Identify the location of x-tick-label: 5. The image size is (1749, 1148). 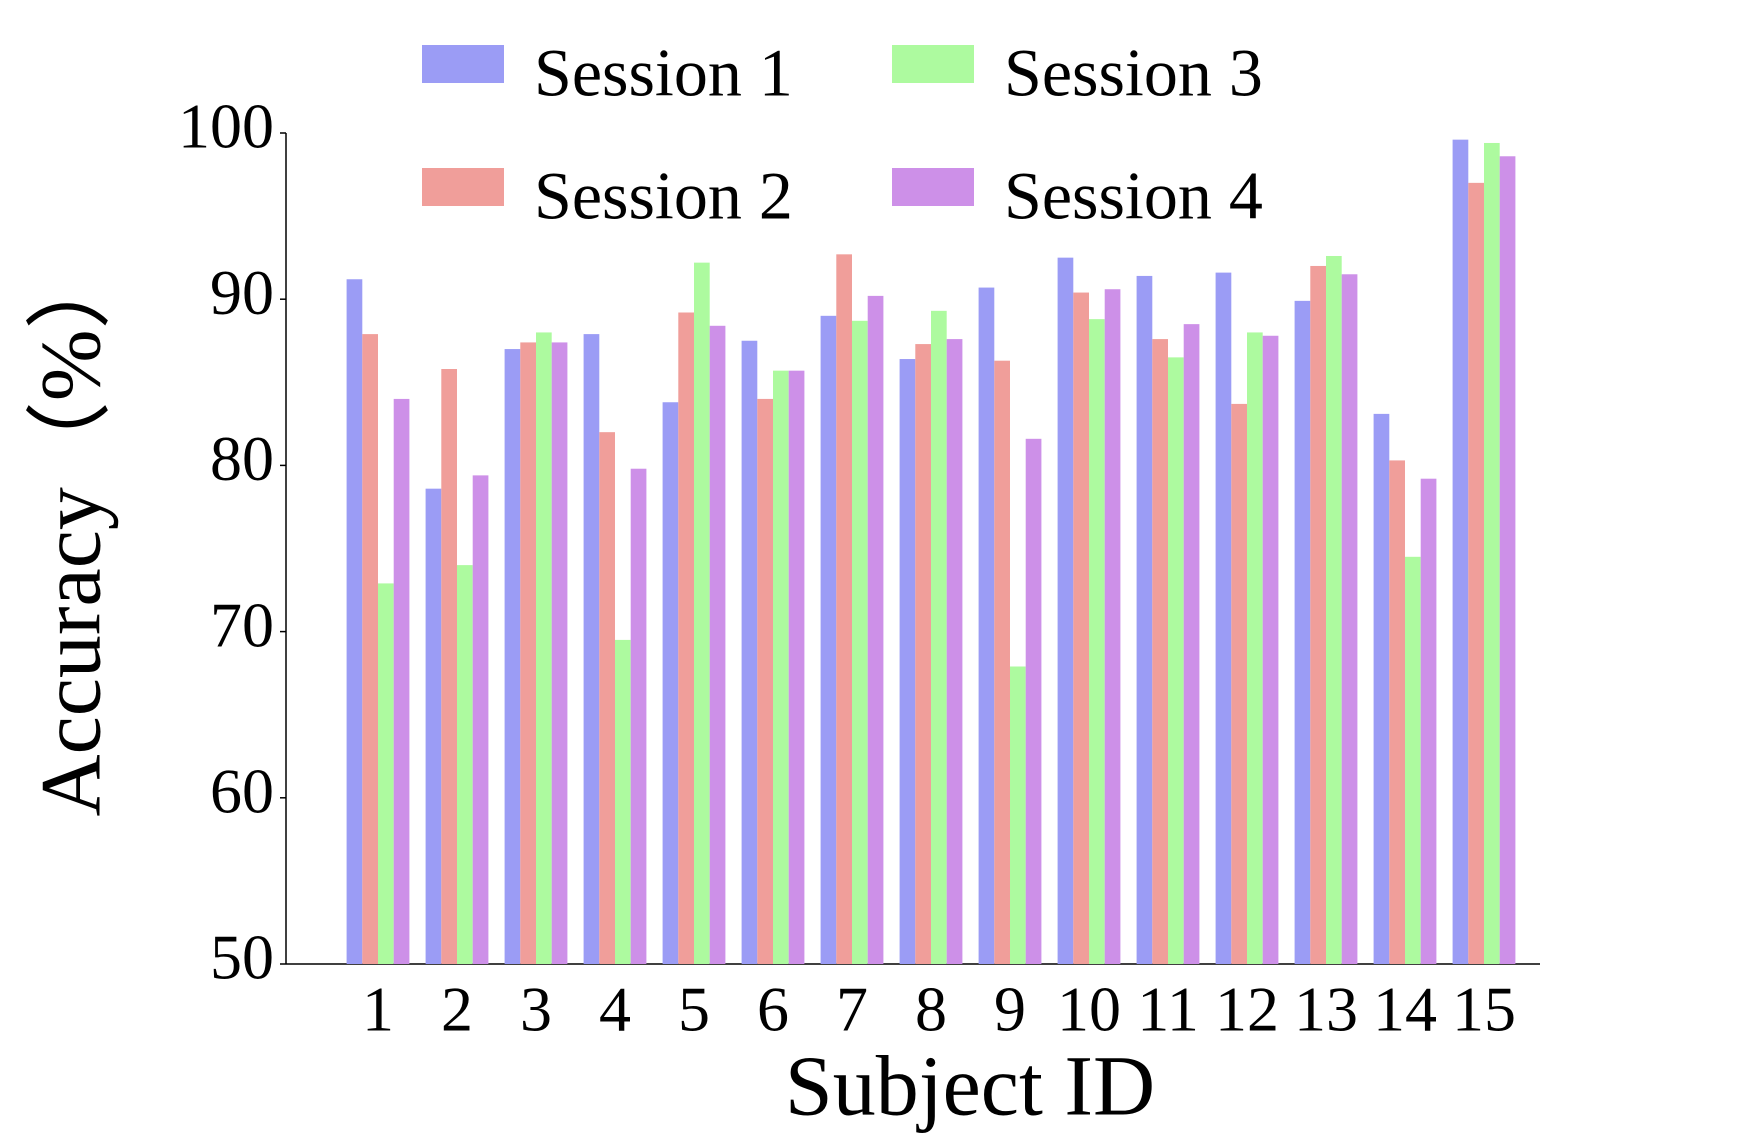
(694, 1009).